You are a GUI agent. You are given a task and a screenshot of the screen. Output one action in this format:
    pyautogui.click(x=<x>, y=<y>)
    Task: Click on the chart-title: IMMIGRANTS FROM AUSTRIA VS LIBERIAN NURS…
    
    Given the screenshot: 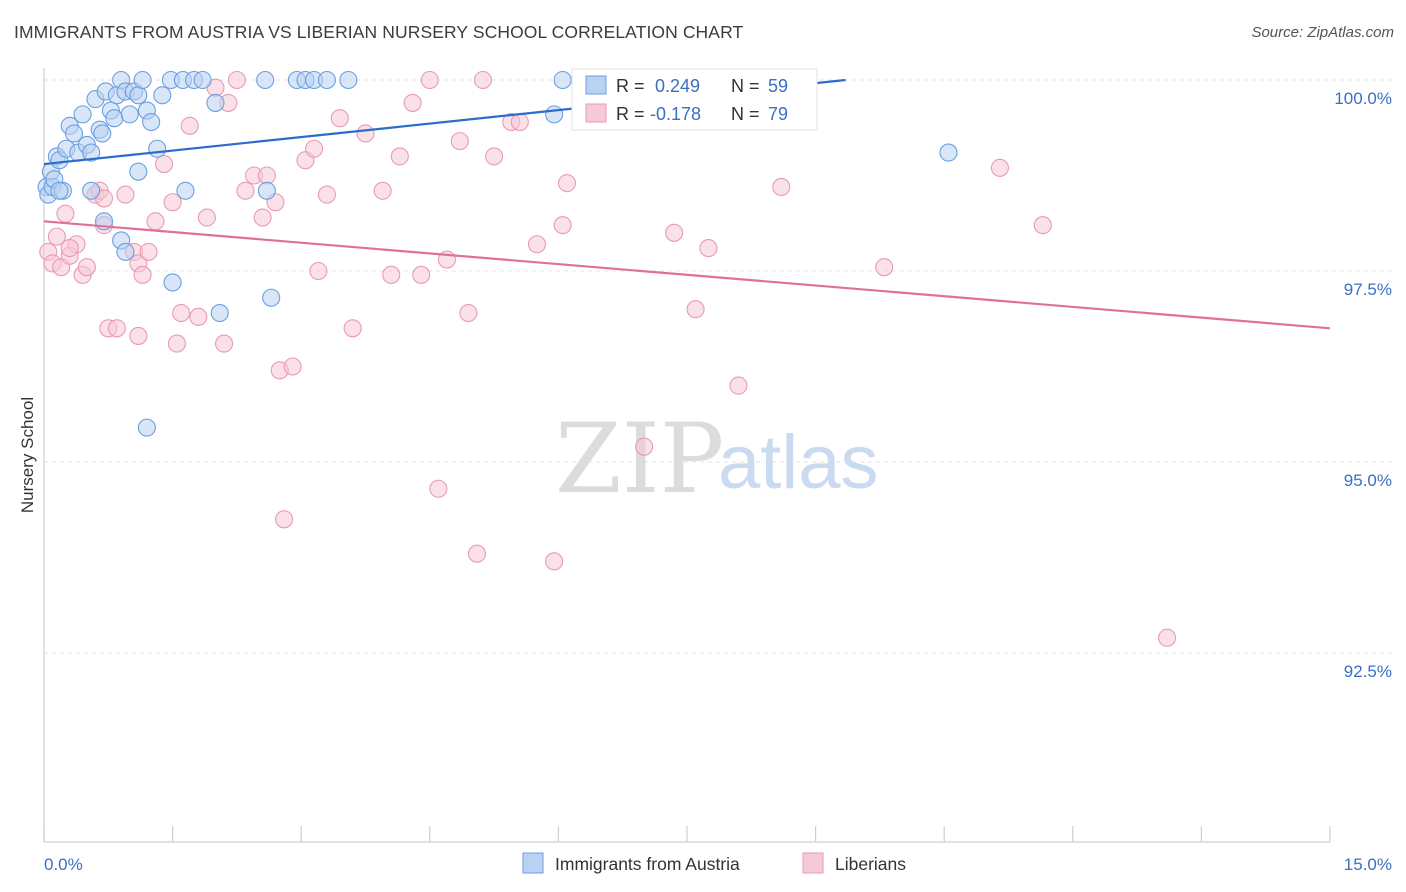 What is the action you would take?
    pyautogui.click(x=379, y=32)
    